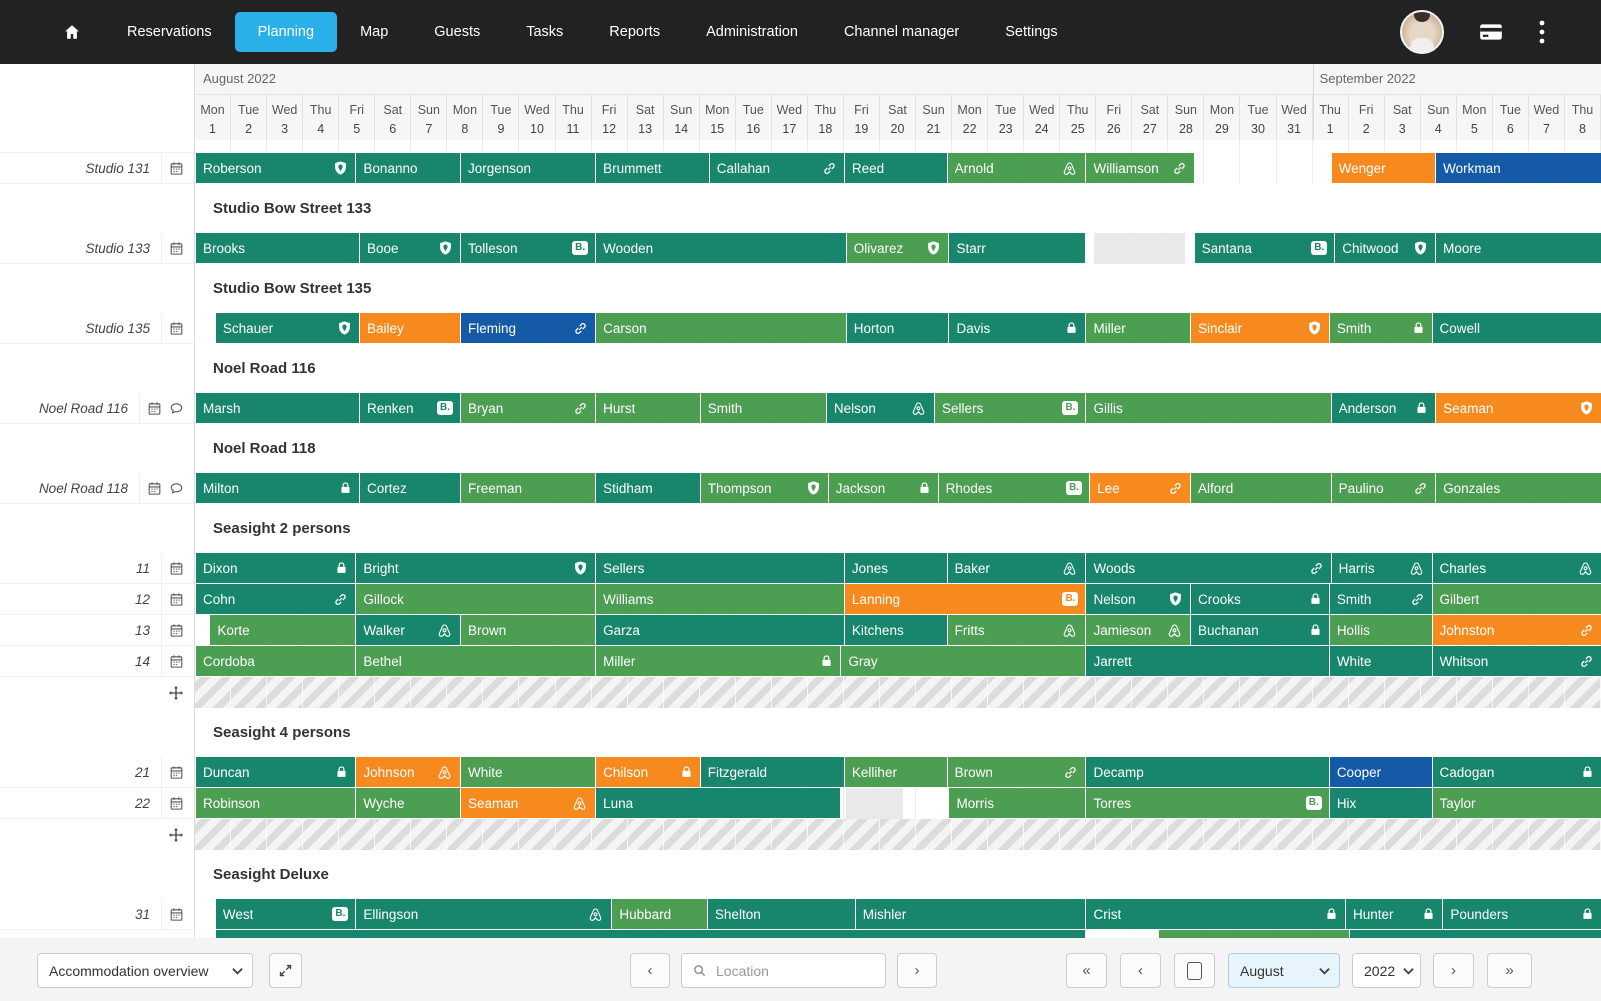 Image resolution: width=1601 pixels, height=1001 pixels. I want to click on reservation-bar-cadogan: Cadogan, so click(1516, 772).